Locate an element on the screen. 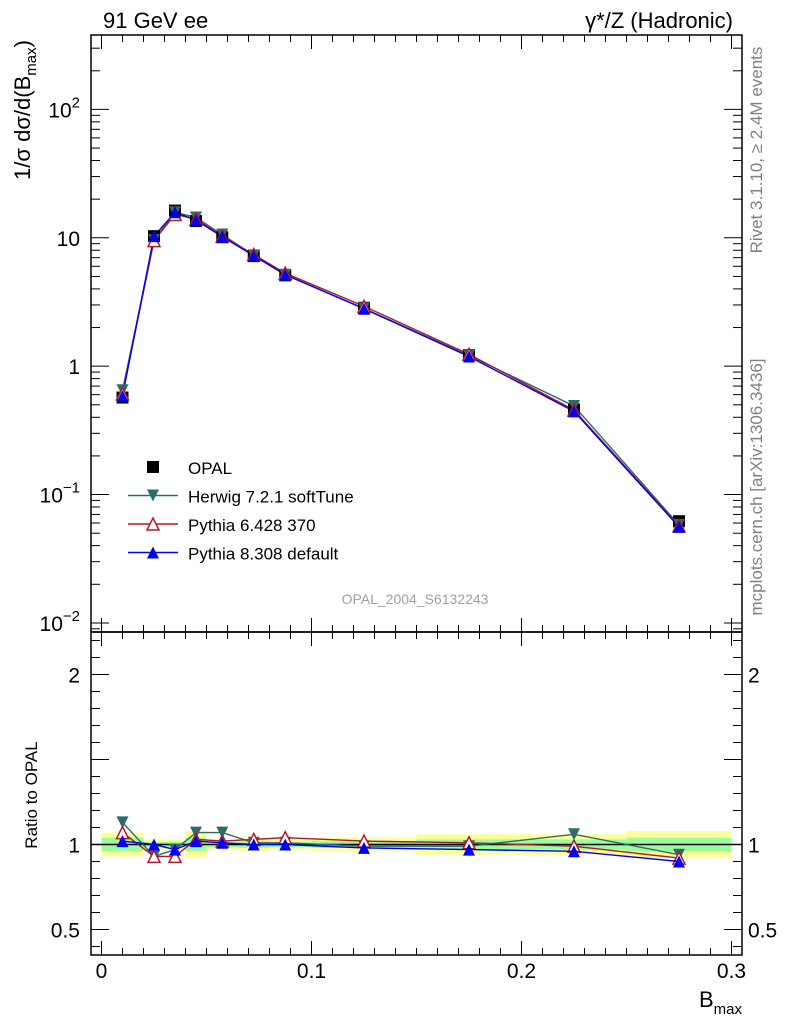 The width and height of the screenshot is (786, 1024). ratio-y-tick-label-right: 0.5 is located at coordinates (762, 931).